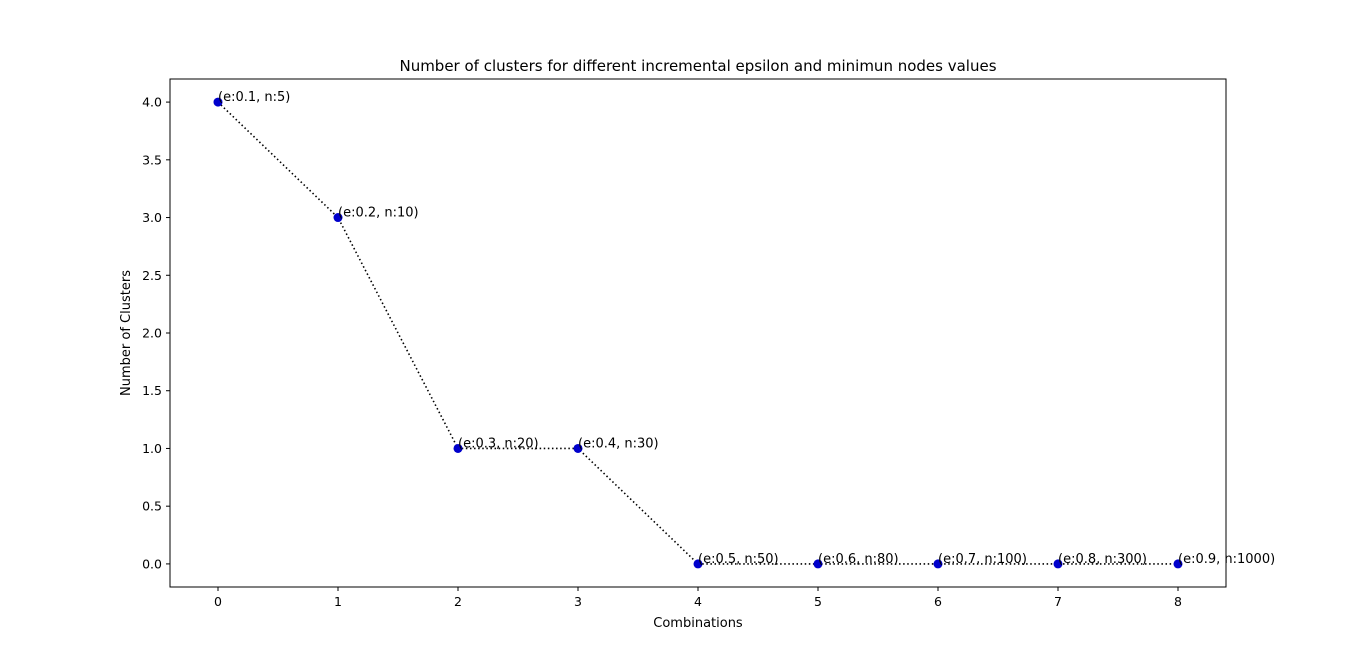 The image size is (1362, 659). I want to click on y-axis-label: Number of Clusters, so click(126, 333).